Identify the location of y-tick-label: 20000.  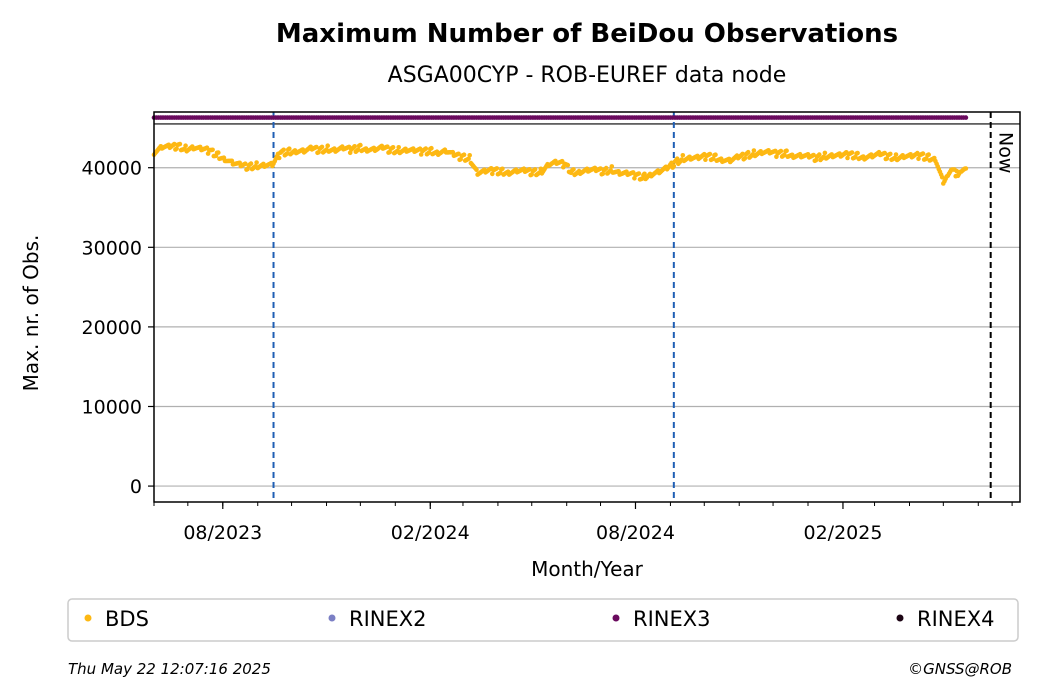
(112, 328).